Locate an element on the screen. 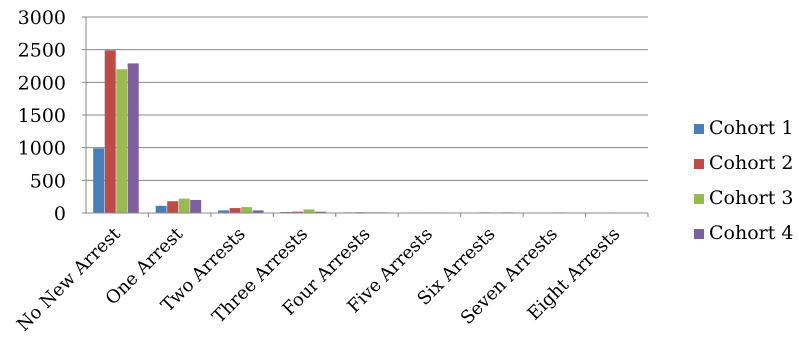 The width and height of the screenshot is (799, 358). legend-label-cohort-4: Cohort 4 is located at coordinates (751, 233).